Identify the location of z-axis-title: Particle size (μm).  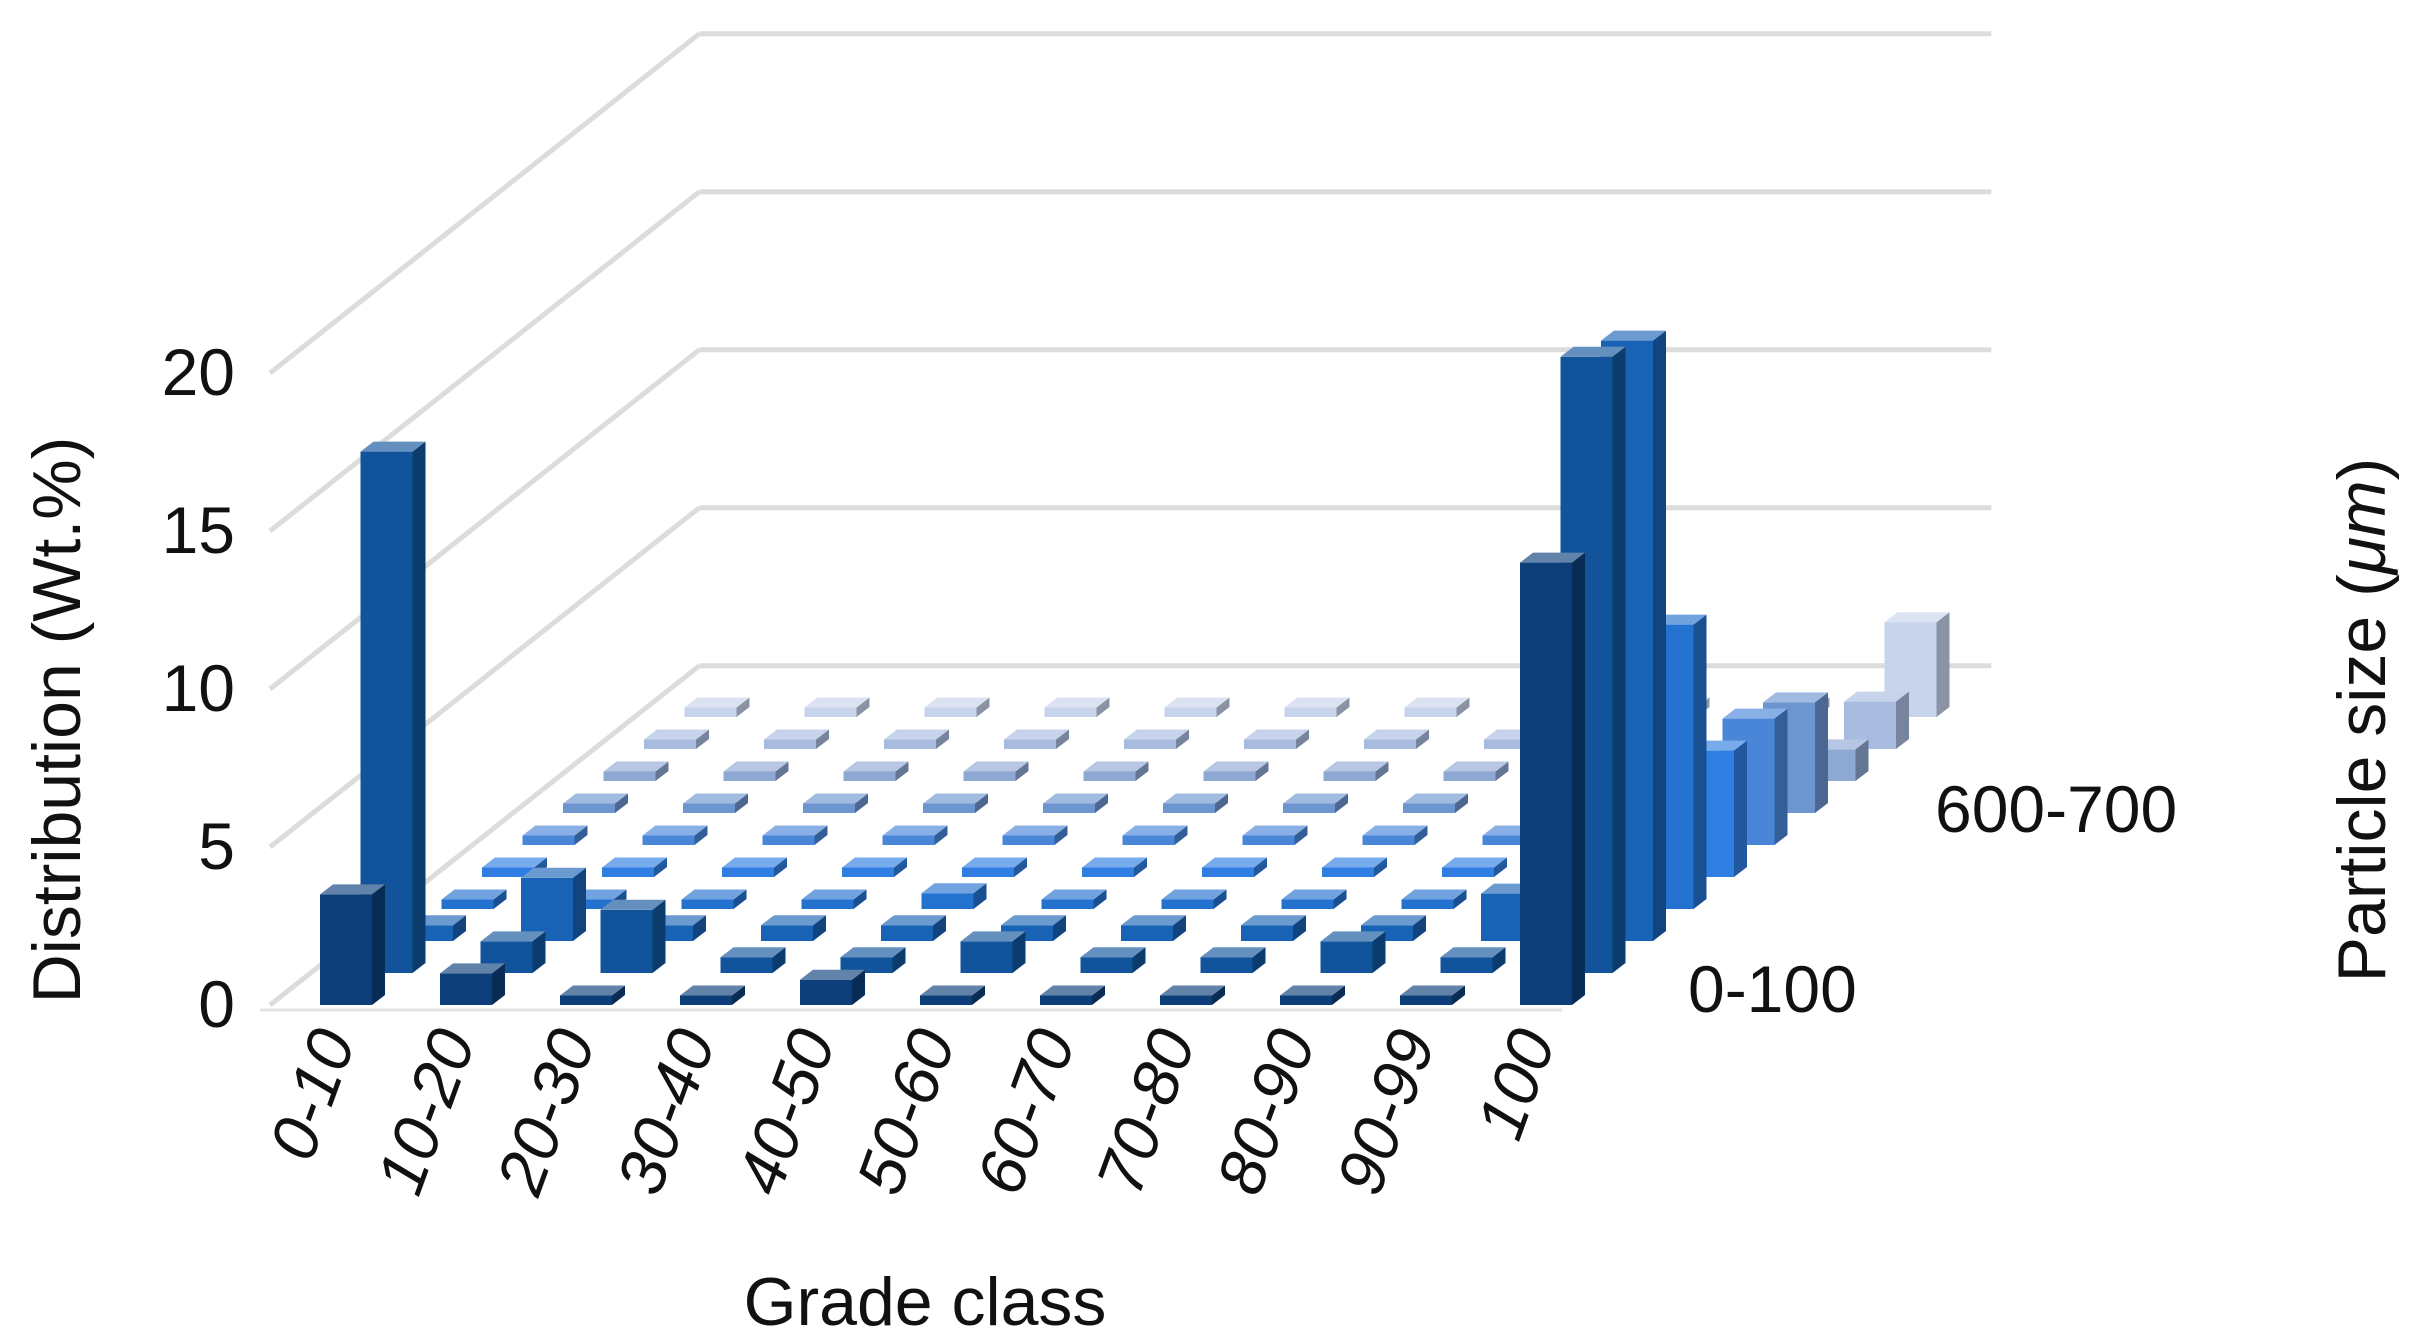
(2362, 720).